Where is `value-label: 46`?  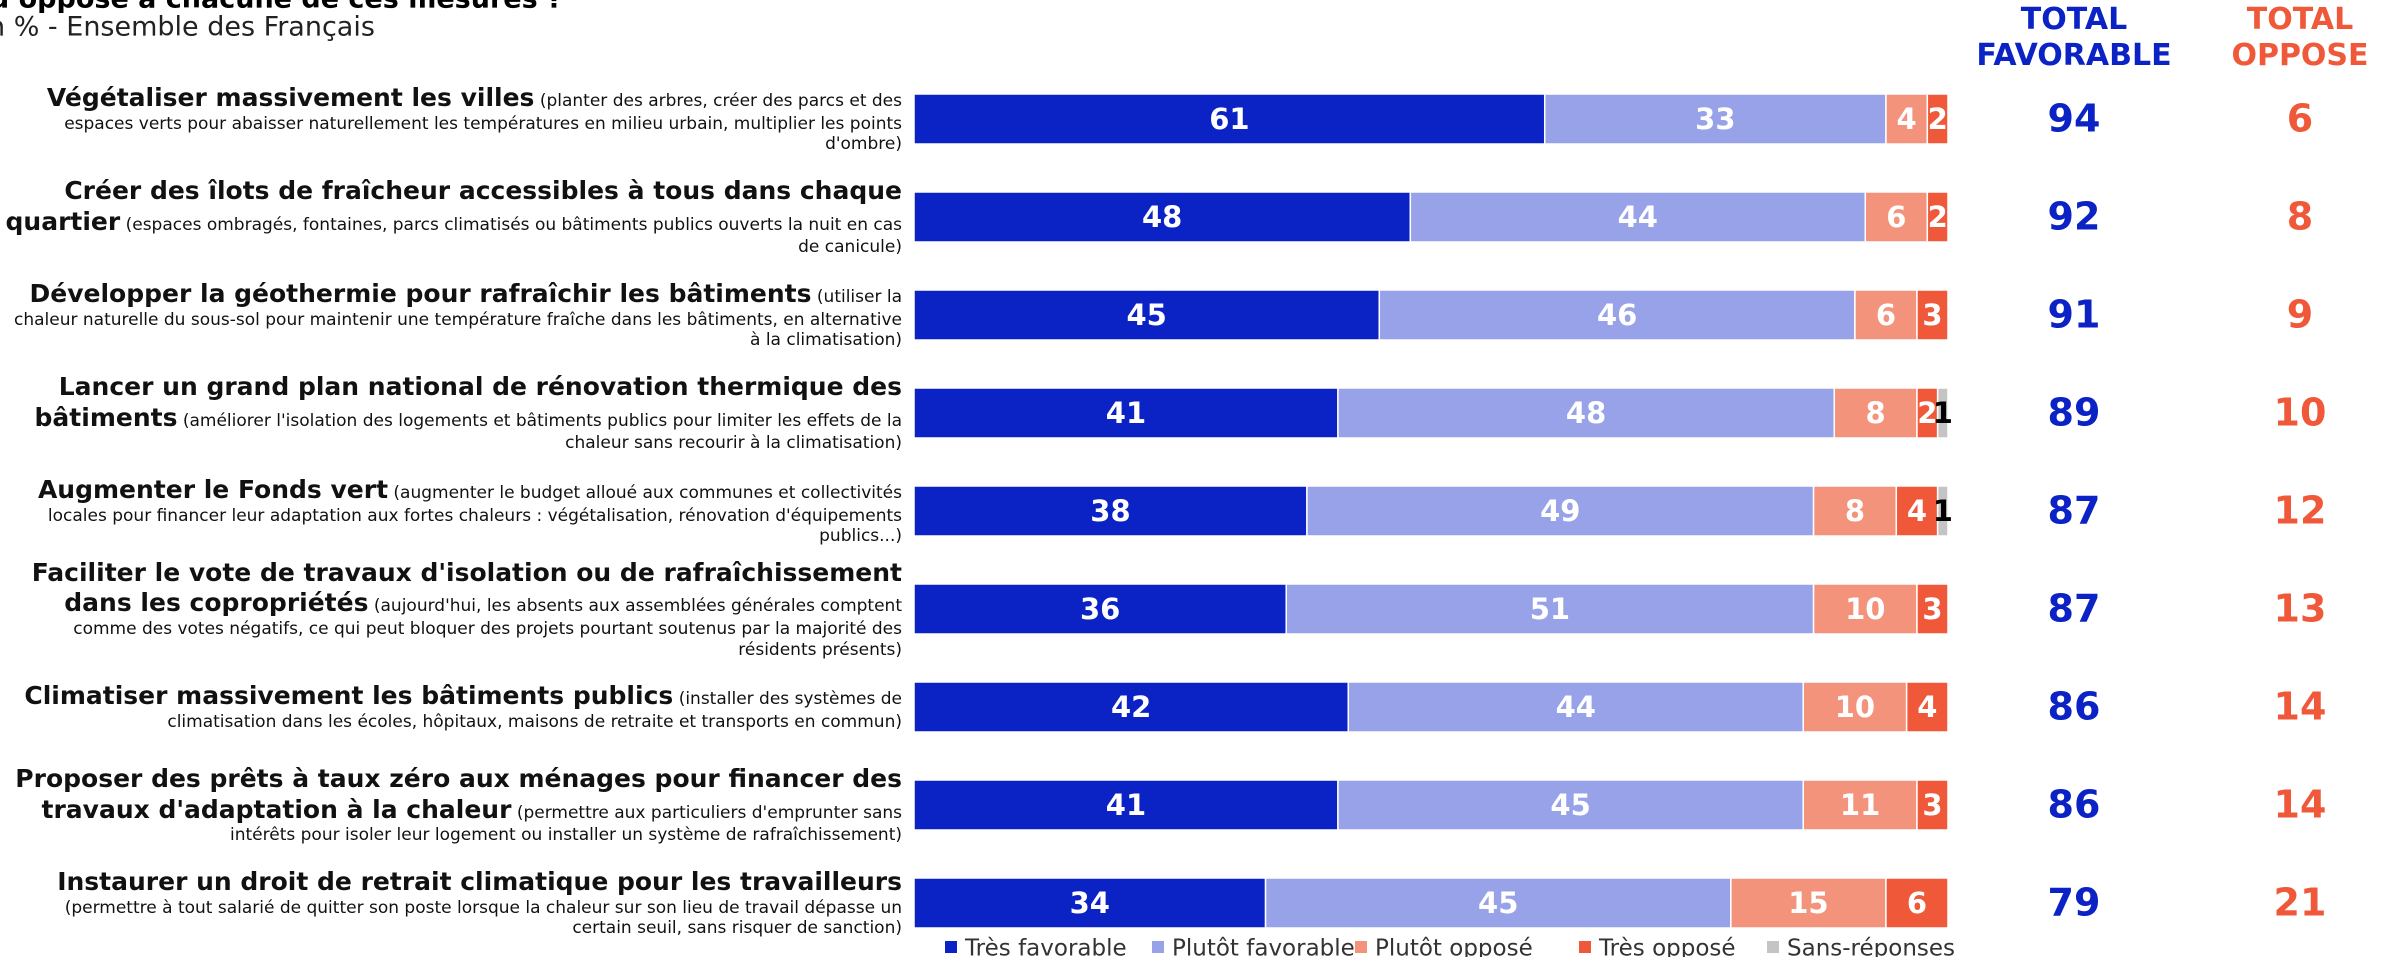 value-label: 46 is located at coordinates (1617, 315).